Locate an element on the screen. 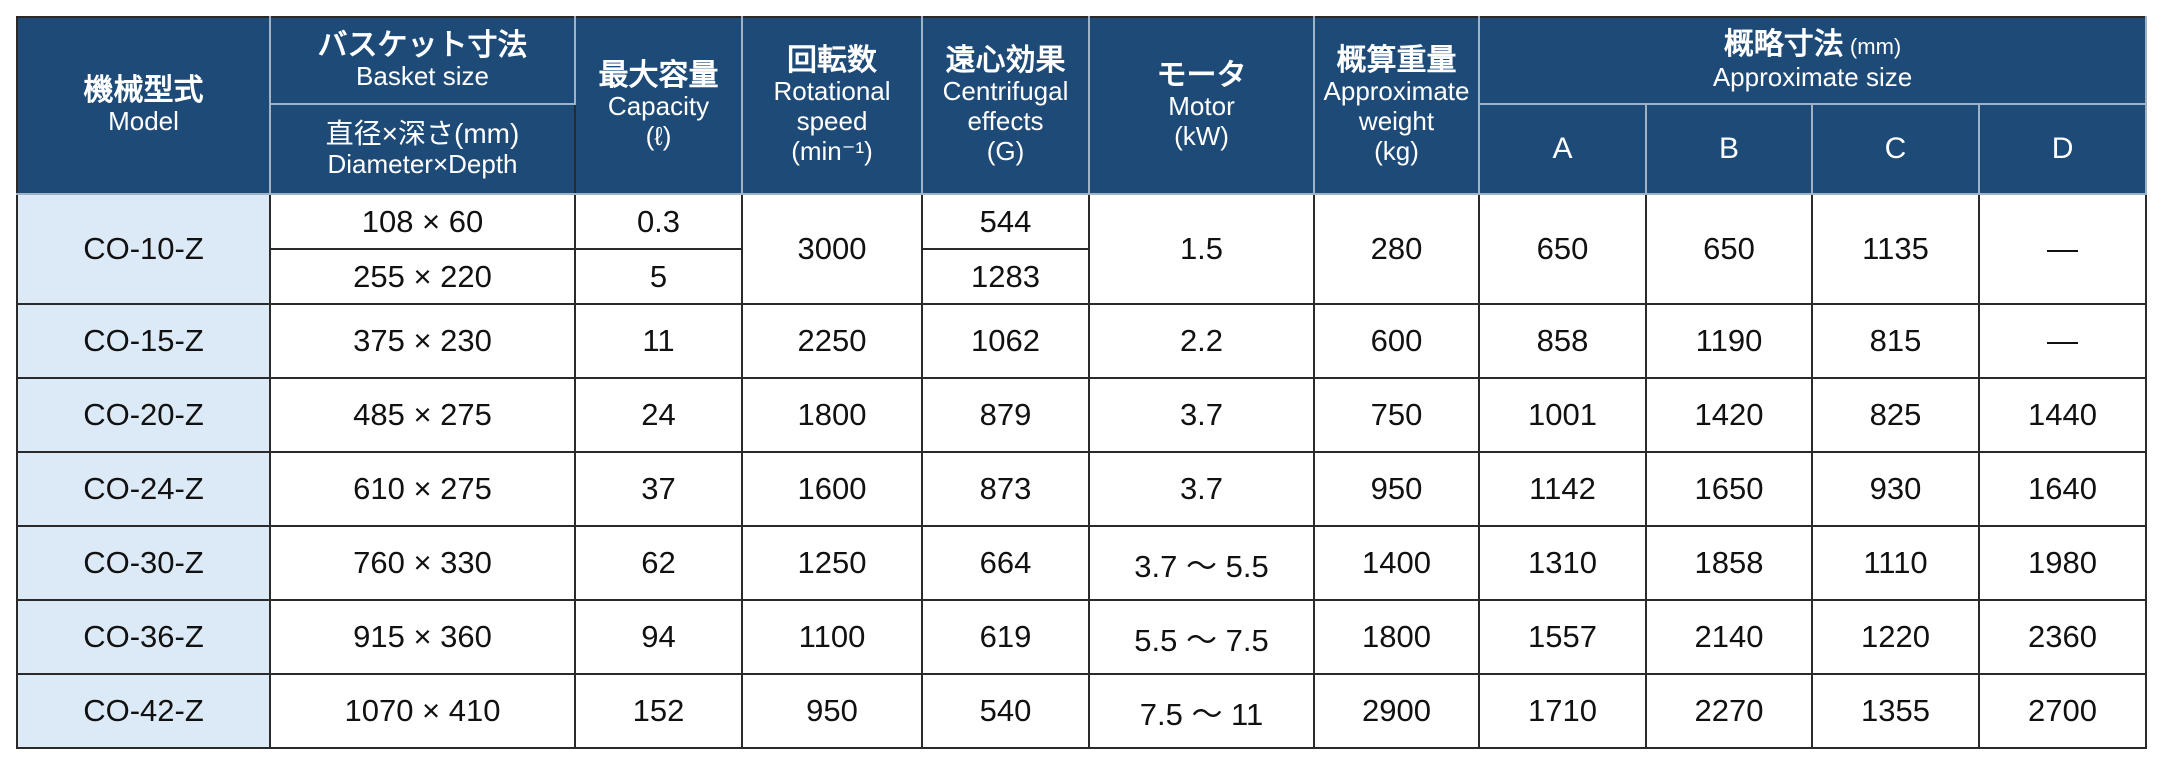 The image size is (2162, 770). data-cell: 1142 is located at coordinates (1562, 489).